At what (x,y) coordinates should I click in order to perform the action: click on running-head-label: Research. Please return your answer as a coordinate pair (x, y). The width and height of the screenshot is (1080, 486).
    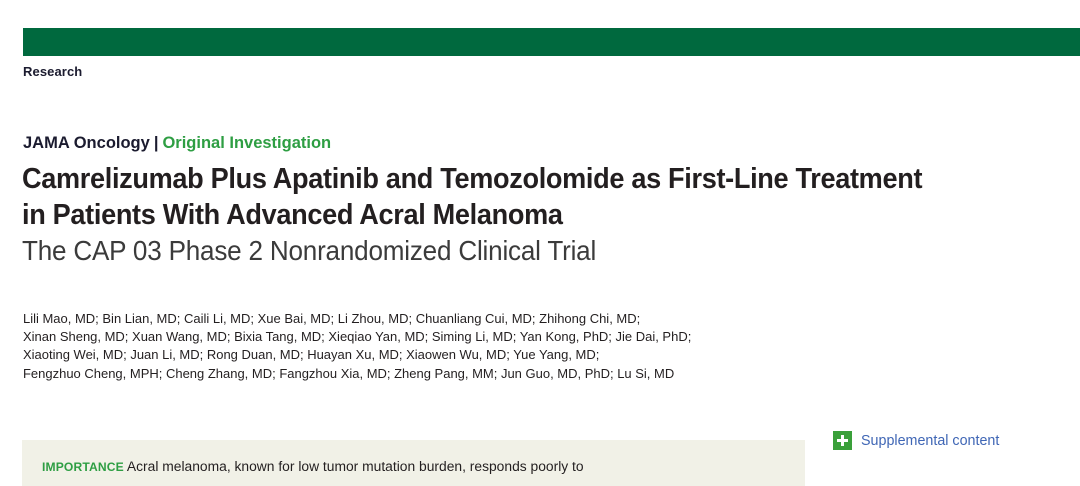
    Looking at the image, I should click on (53, 71).